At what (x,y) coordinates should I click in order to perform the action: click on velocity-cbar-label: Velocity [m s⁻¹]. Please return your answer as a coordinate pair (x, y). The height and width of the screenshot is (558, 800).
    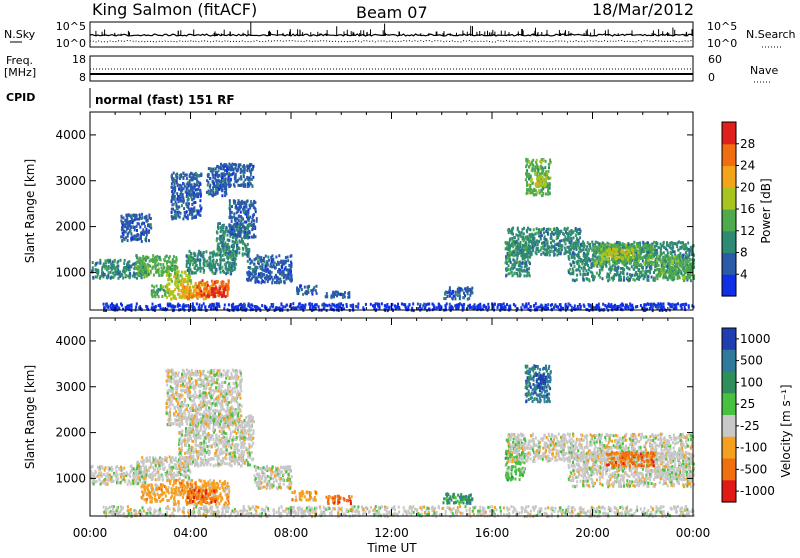
    Looking at the image, I should click on (786, 430).